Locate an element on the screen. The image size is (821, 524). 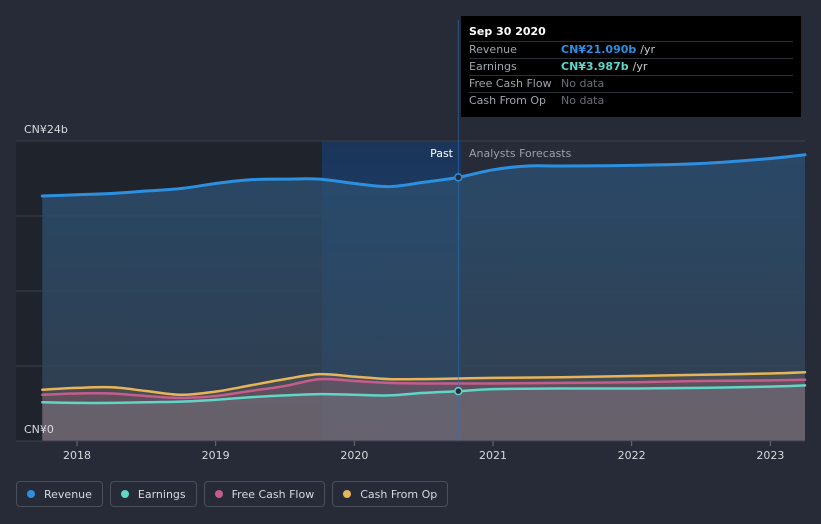
tooltip-label: Revenue is located at coordinates (493, 49).